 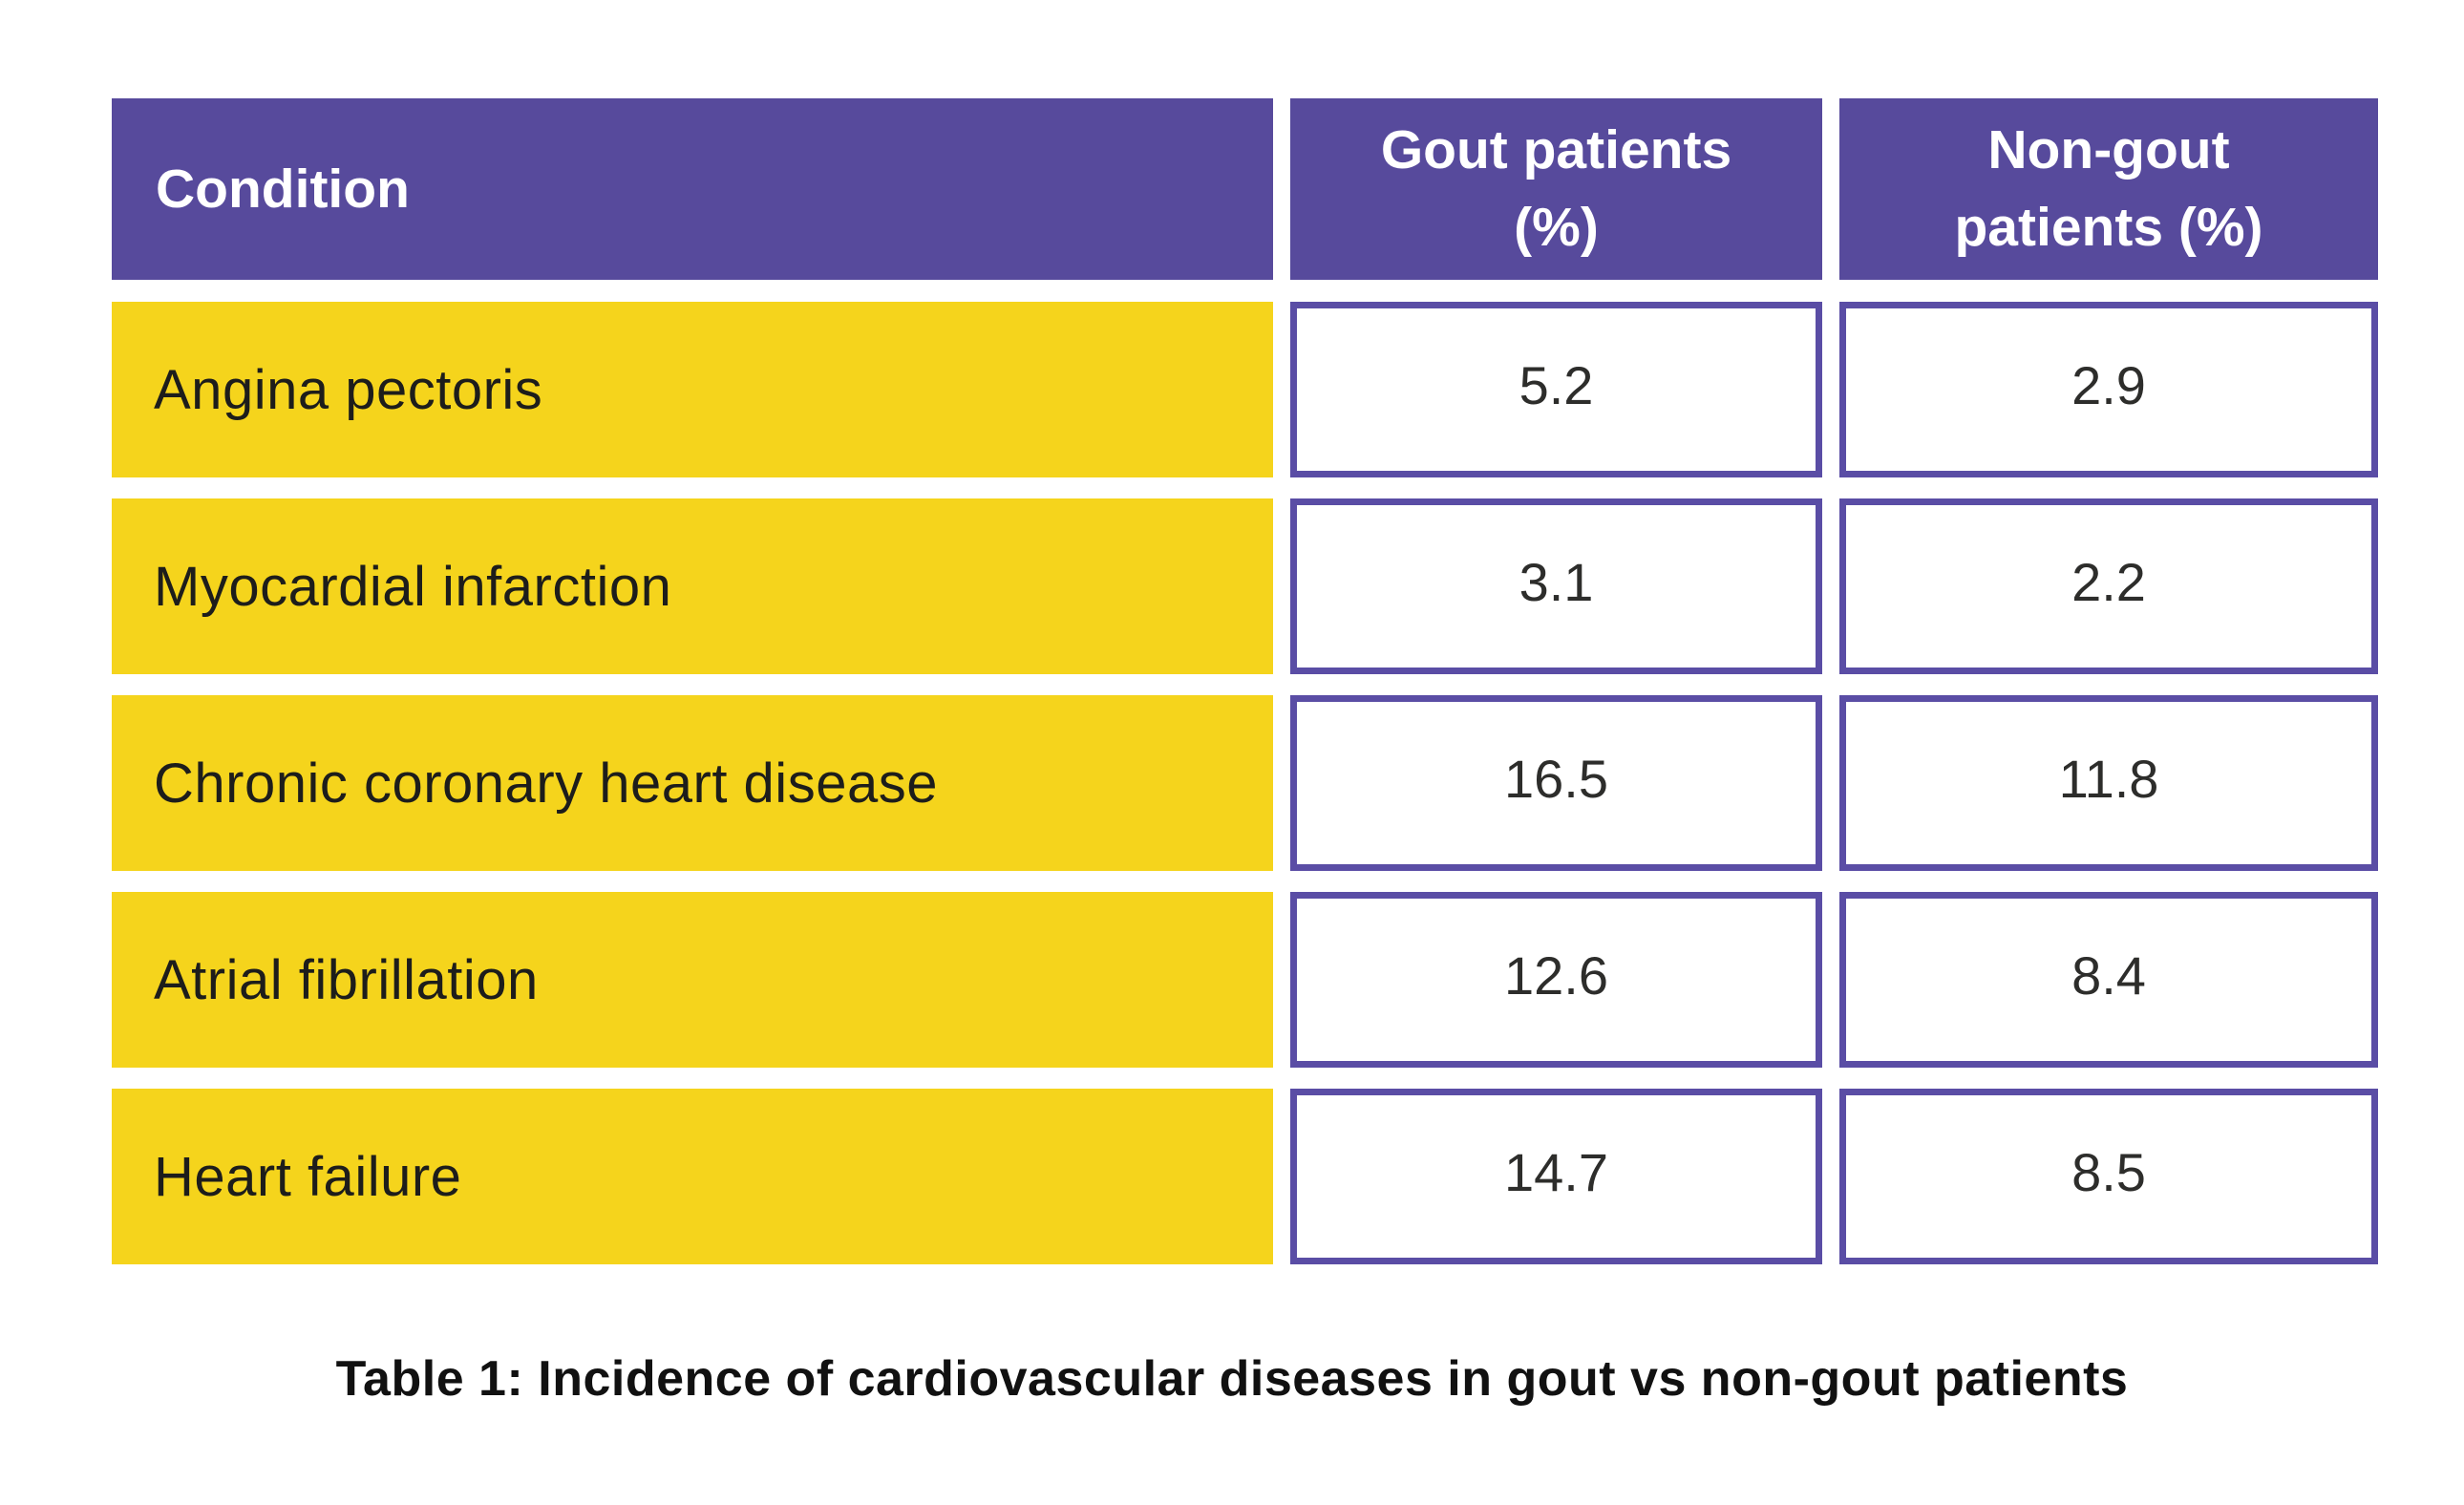 What do you see at coordinates (2108, 189) in the screenshot?
I see `header-cell-nongout: Non-gout patients (%)` at bounding box center [2108, 189].